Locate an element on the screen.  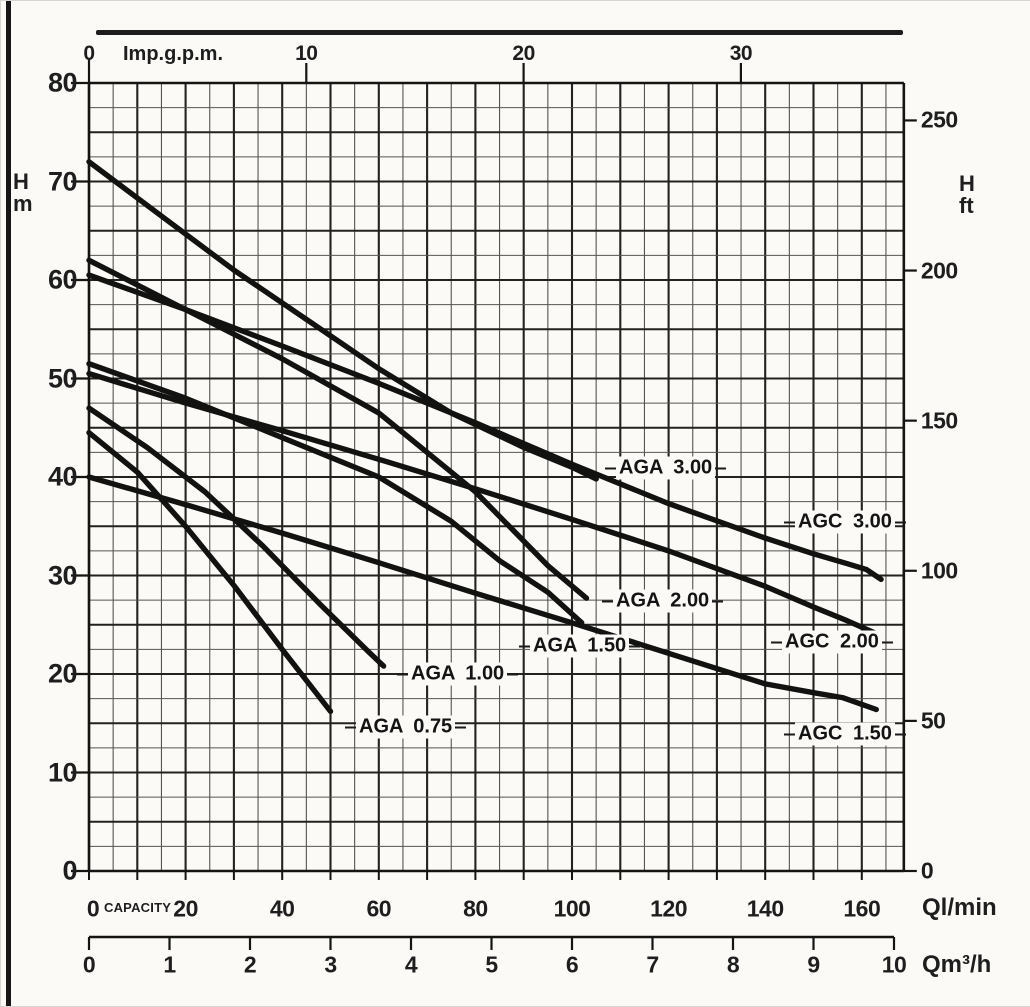
right-axis-title-line1: H is located at coordinates (967, 183).